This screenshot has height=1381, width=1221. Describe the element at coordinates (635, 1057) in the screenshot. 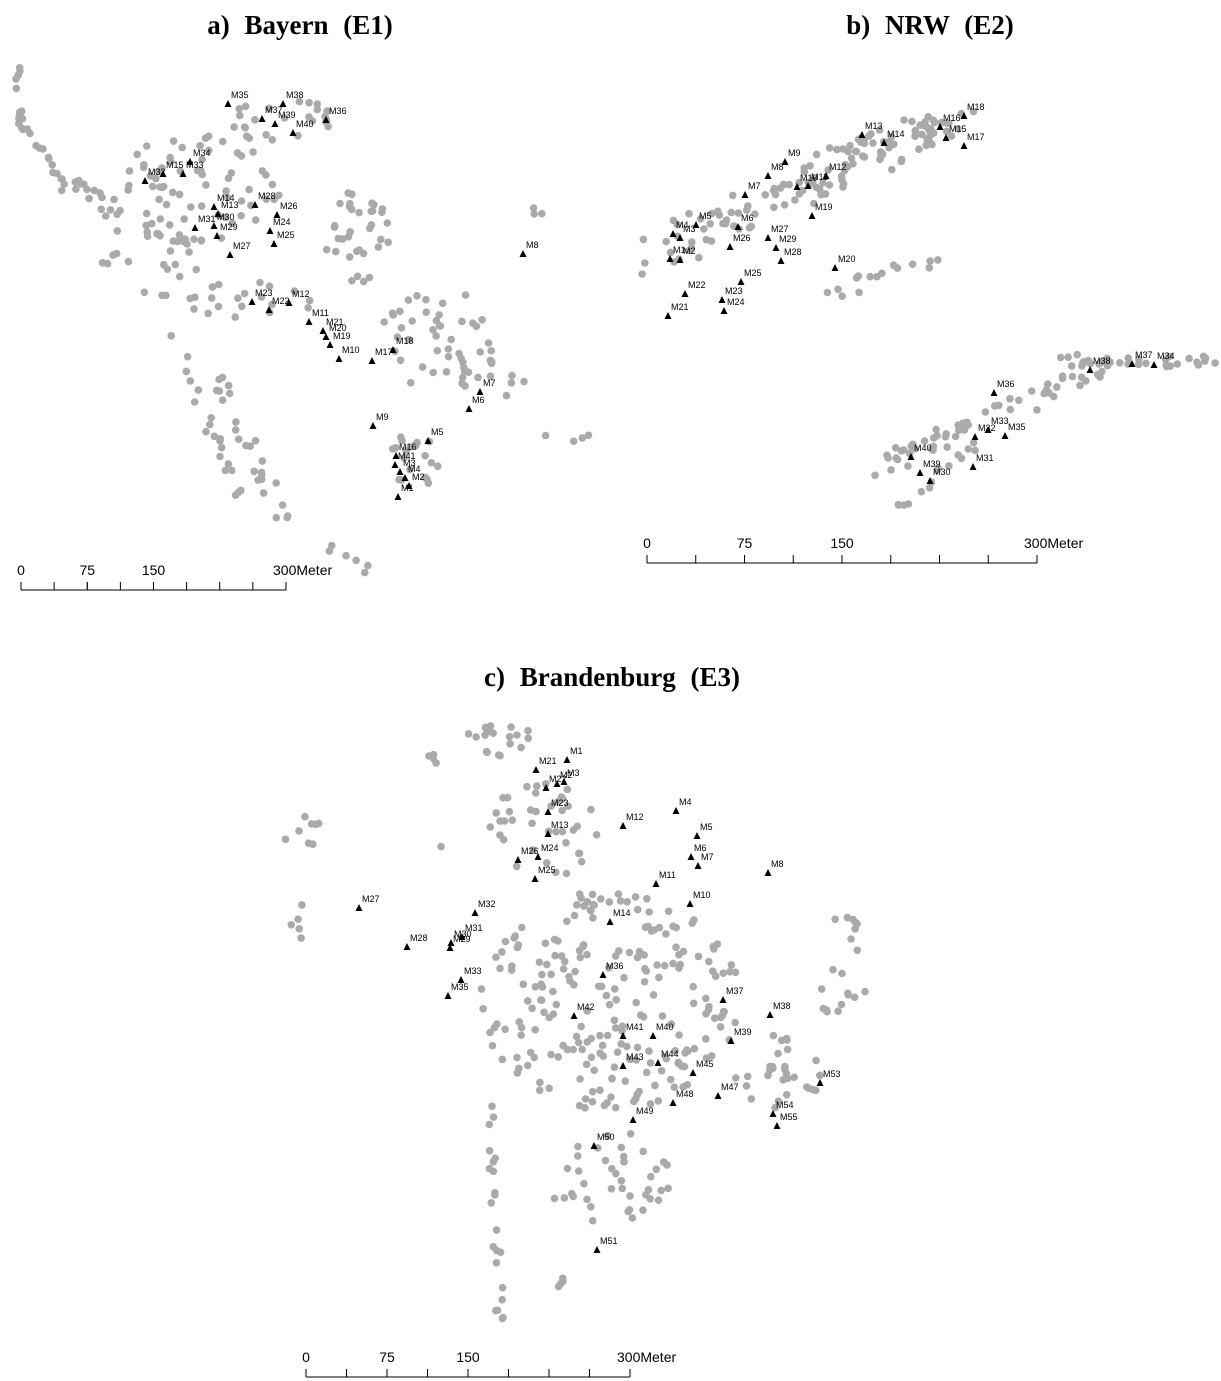

I see `measurement-label: M43` at that location.